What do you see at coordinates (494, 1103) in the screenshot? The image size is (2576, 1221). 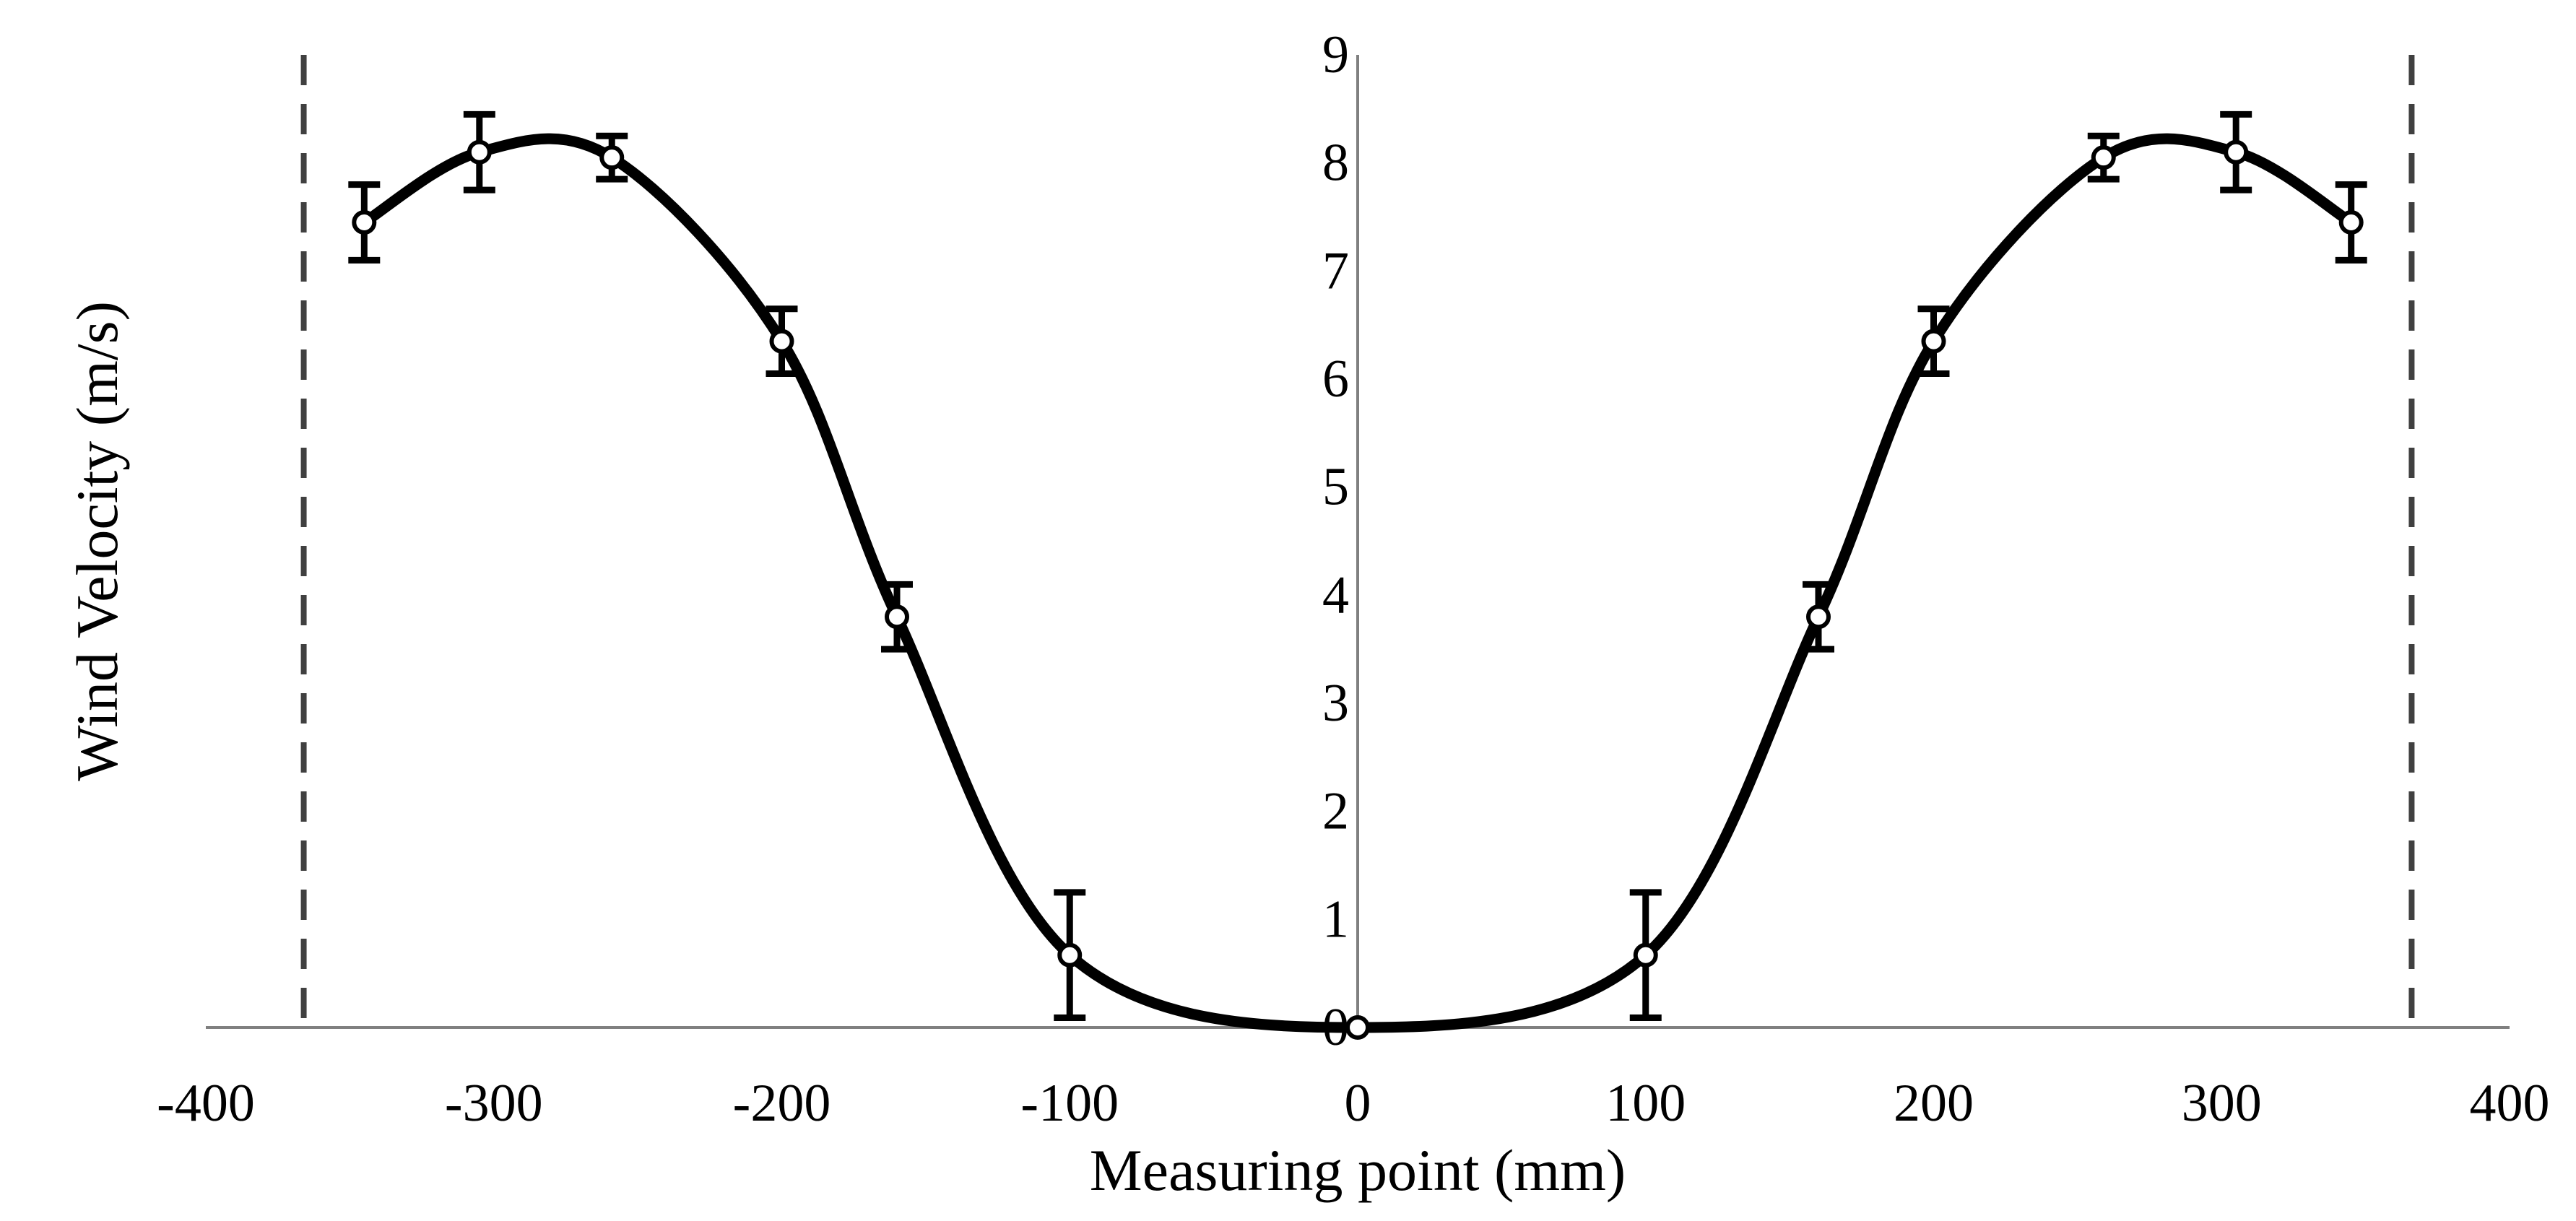 I see `x-tick-label: -300` at bounding box center [494, 1103].